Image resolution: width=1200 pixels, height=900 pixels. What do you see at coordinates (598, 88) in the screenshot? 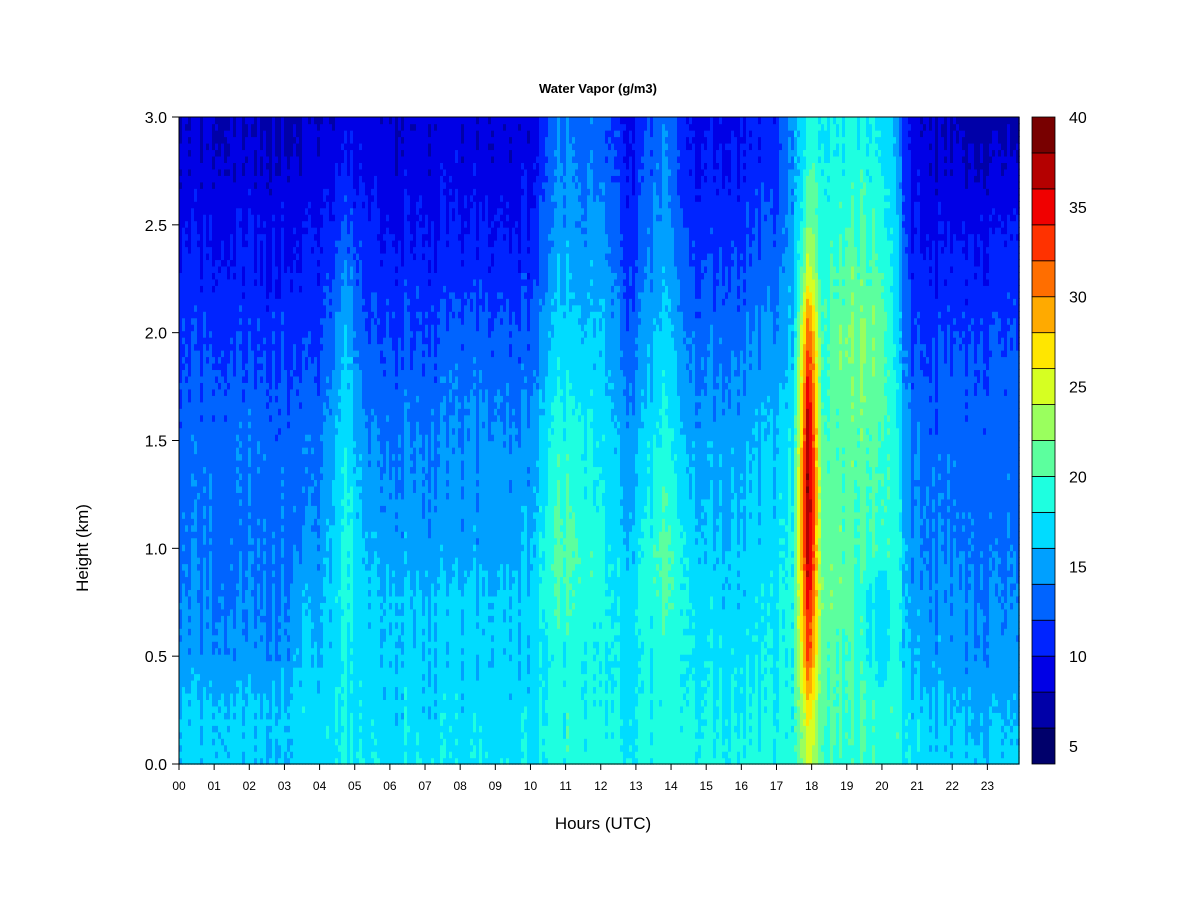
I see `chart-title: Water Vapor (g/m3)` at bounding box center [598, 88].